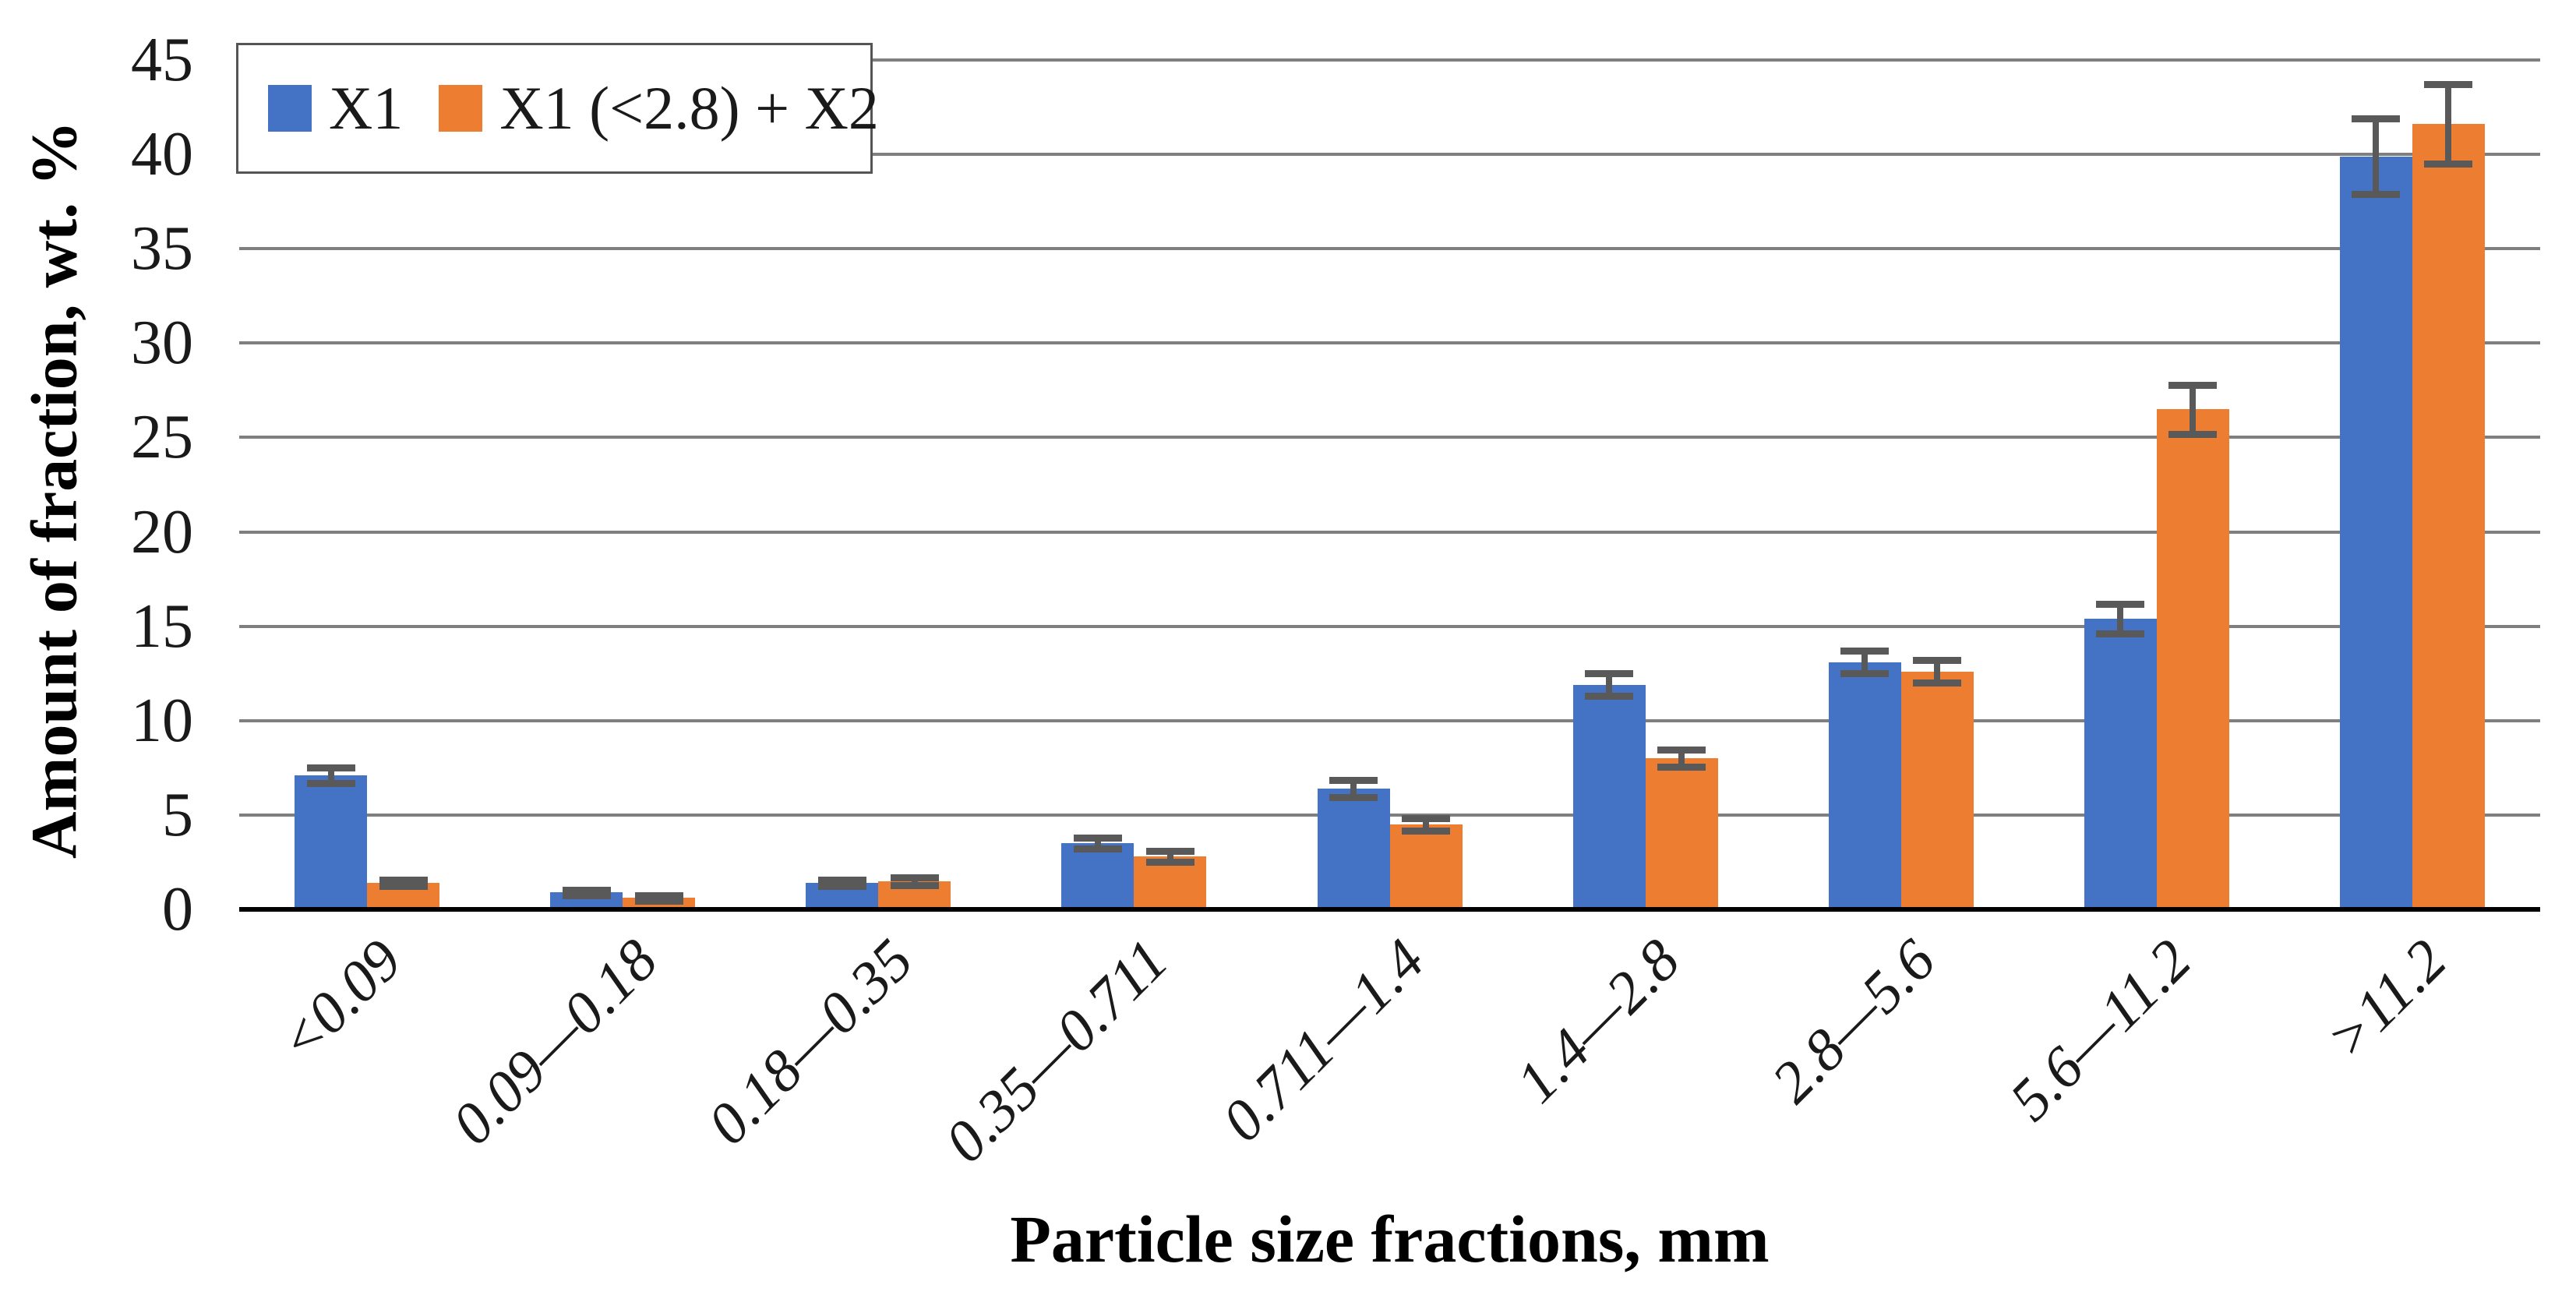  I want to click on y-tick-label-30: 30, so click(162, 343).